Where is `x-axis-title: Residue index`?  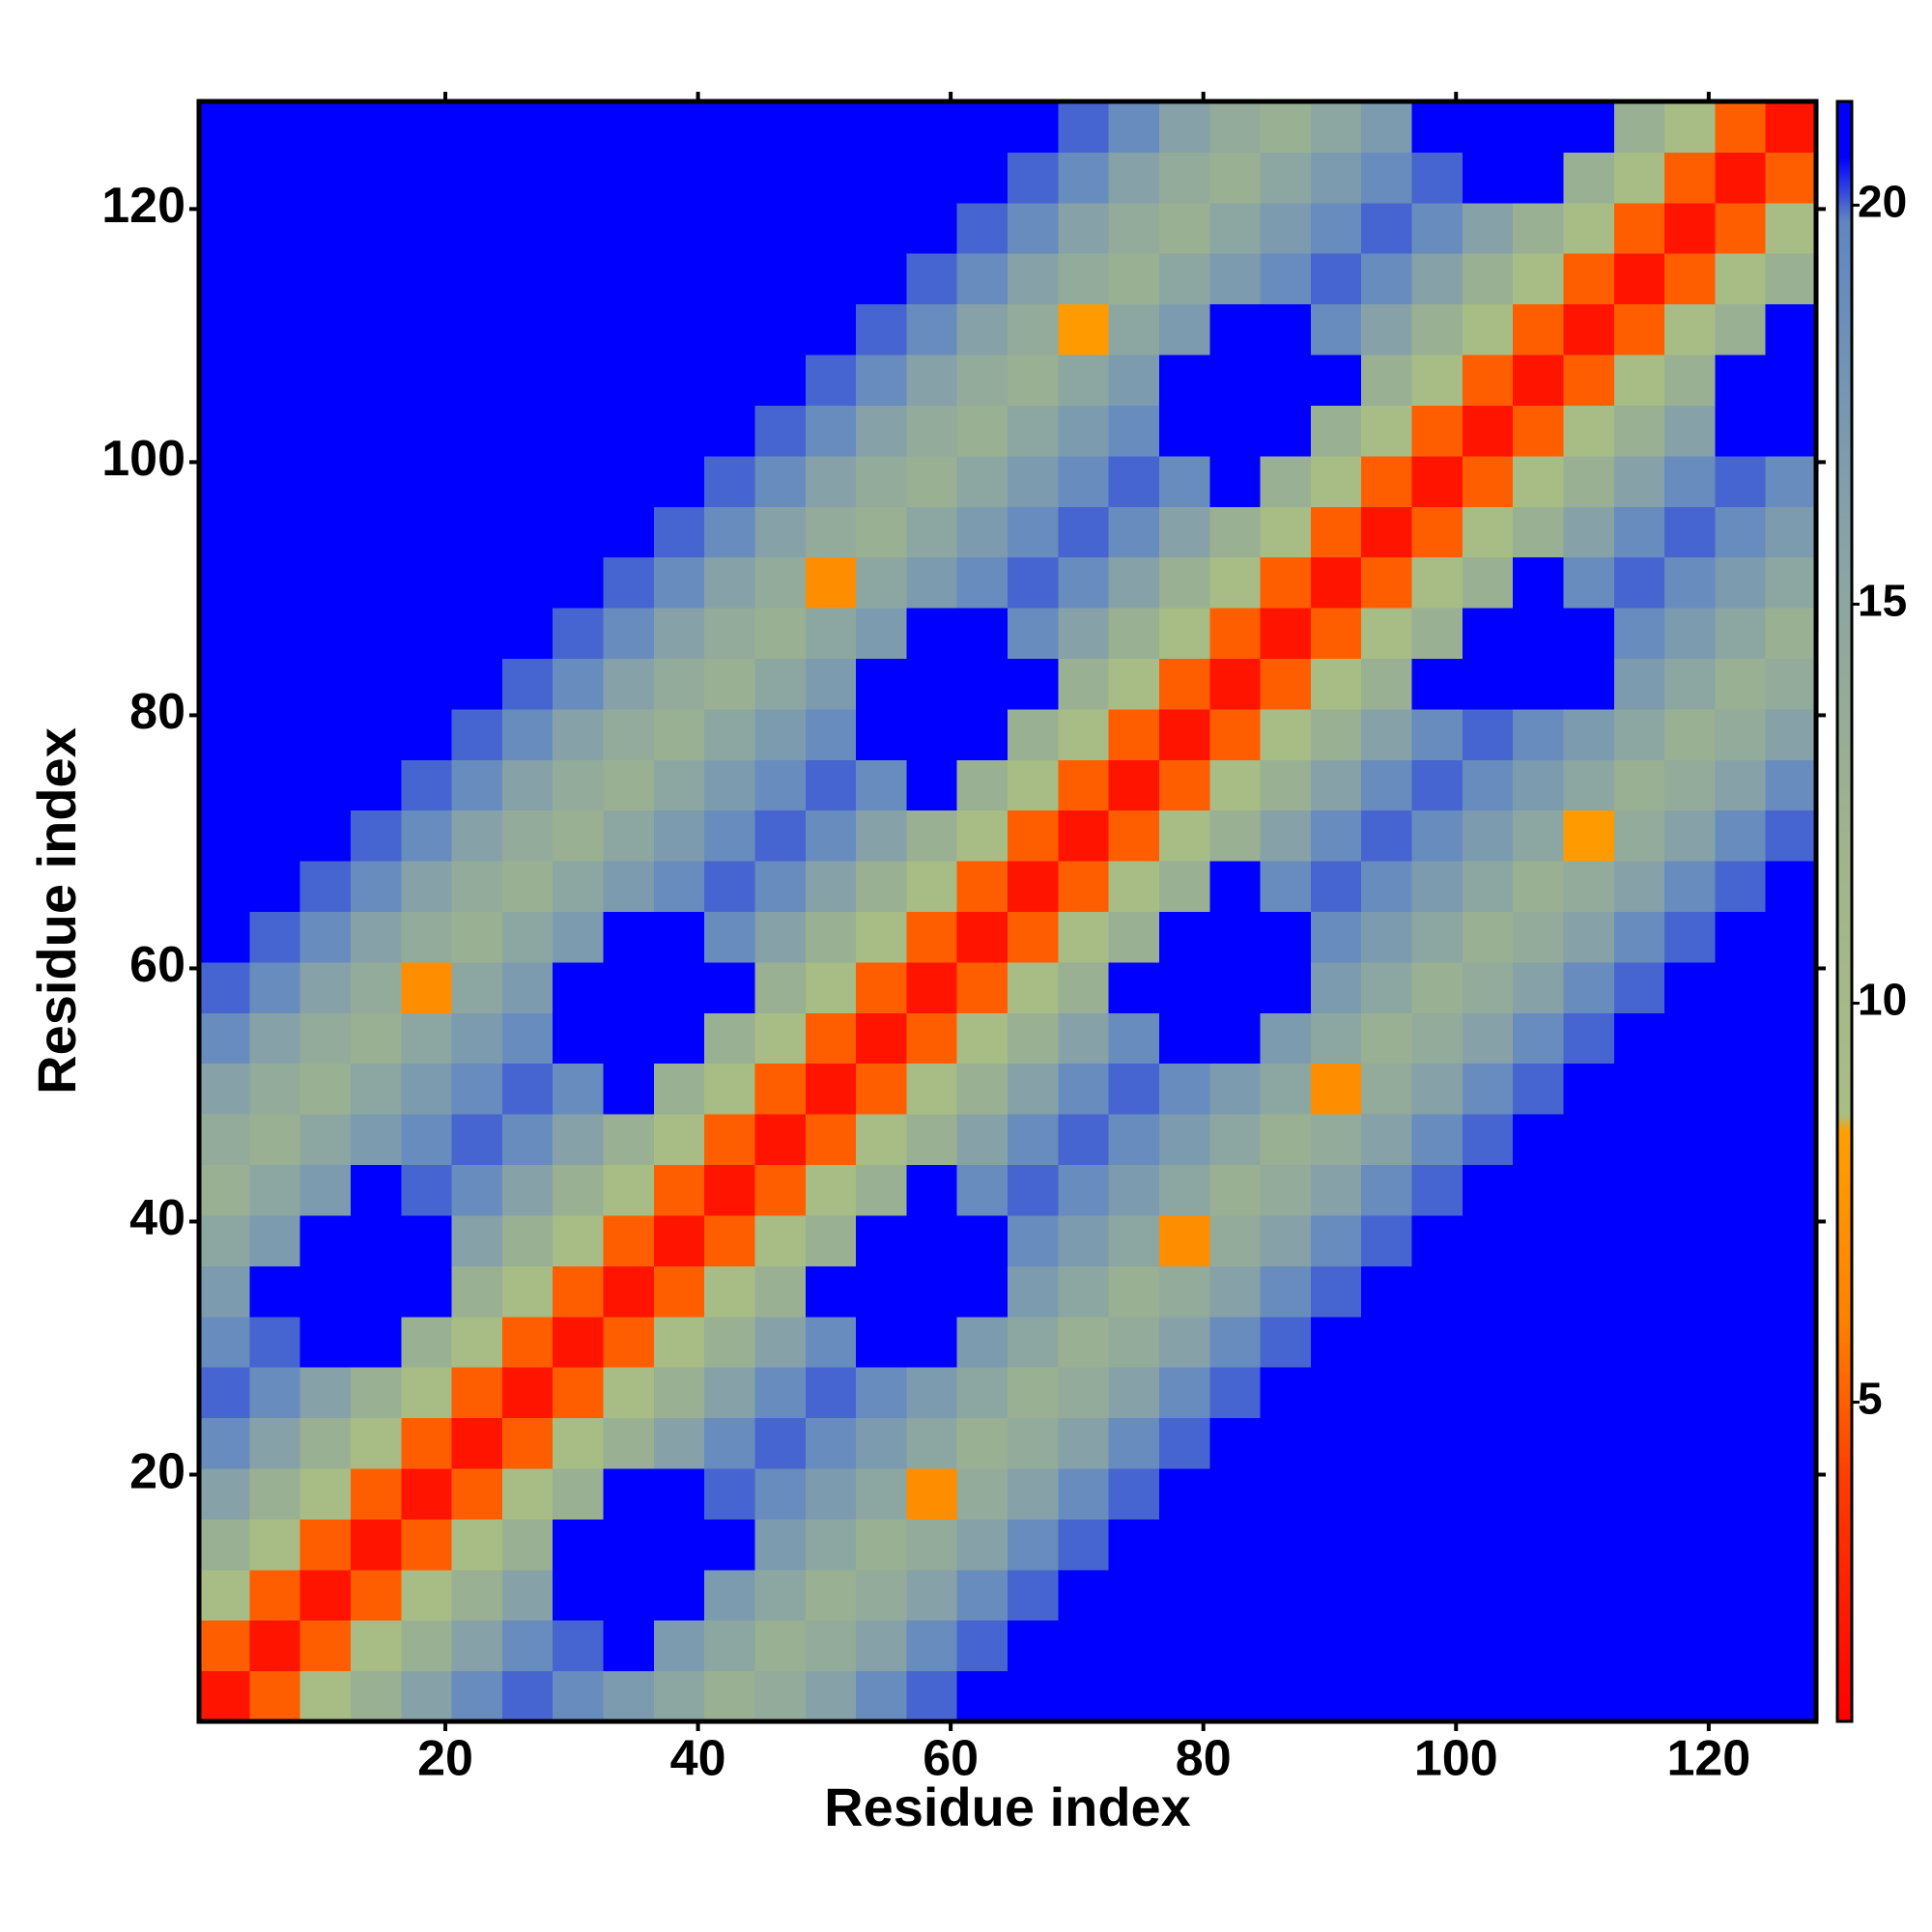
x-axis-title: Residue index is located at coordinates (1008, 1806).